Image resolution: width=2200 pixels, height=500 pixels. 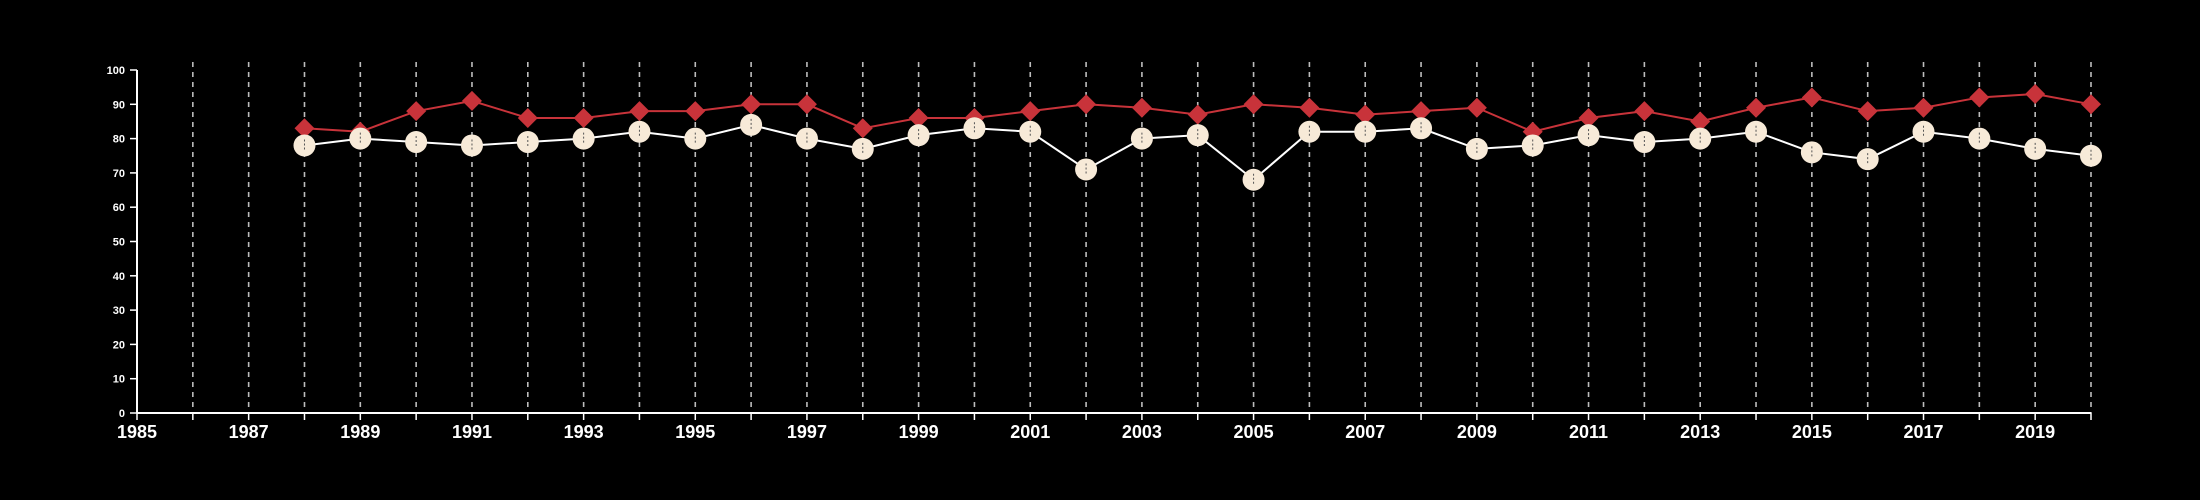 I want to click on x-tick-label: 2017, so click(x=1923, y=432).